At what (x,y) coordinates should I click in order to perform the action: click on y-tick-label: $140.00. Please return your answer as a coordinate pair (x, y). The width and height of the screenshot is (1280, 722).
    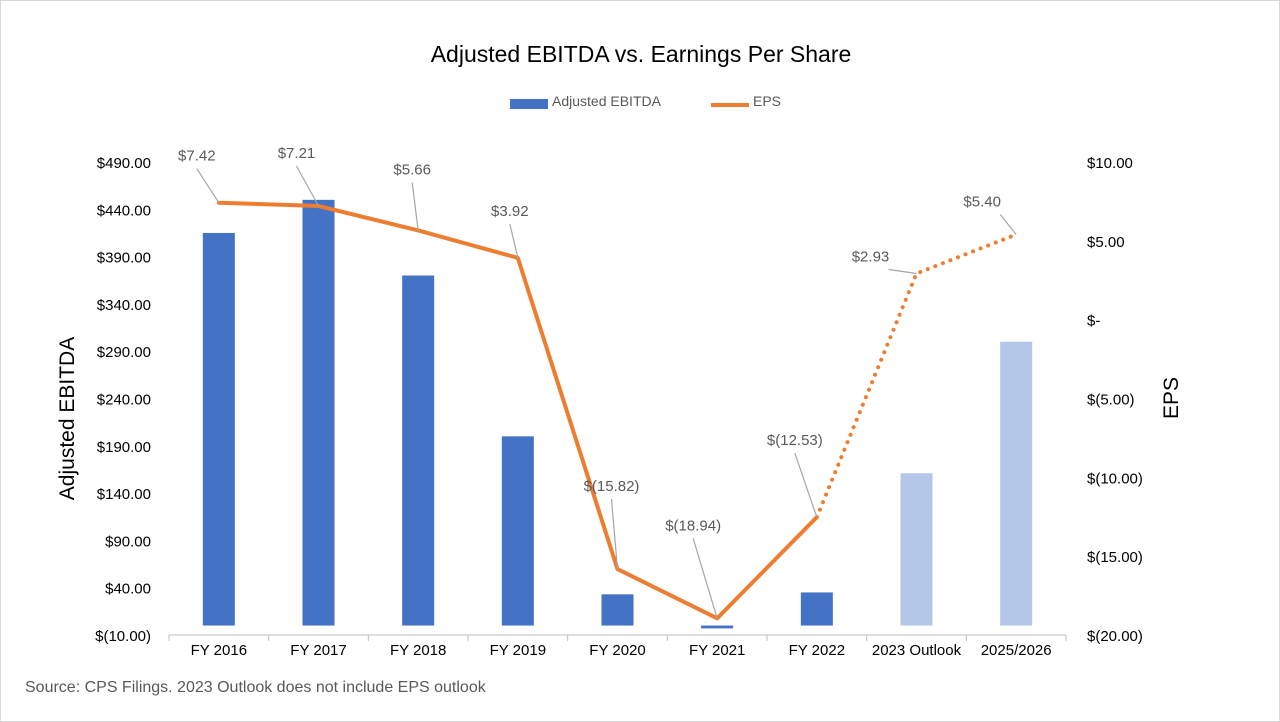
    Looking at the image, I should click on (124, 494).